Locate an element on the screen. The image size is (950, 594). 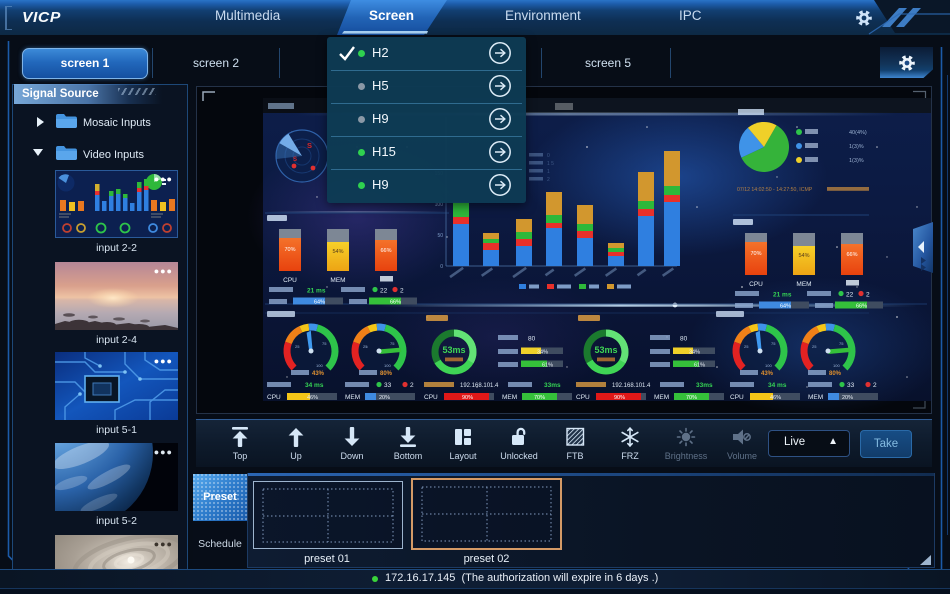
svg-text: 1 5 is located at coordinates (550, 164).